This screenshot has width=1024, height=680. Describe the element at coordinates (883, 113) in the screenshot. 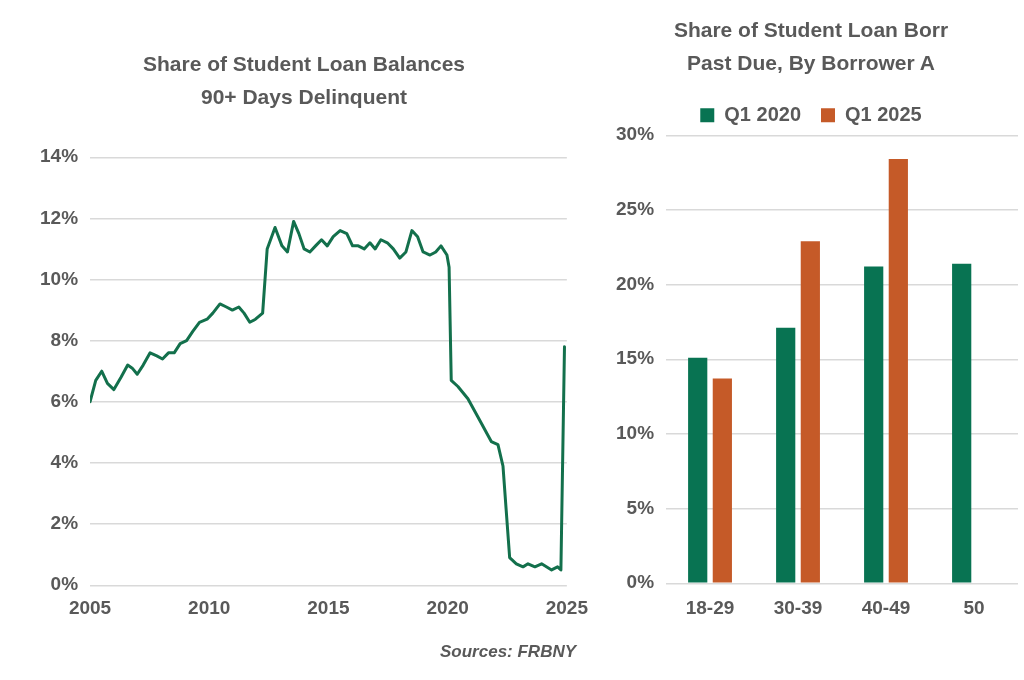

I see `legend-label: Q1 2025` at that location.